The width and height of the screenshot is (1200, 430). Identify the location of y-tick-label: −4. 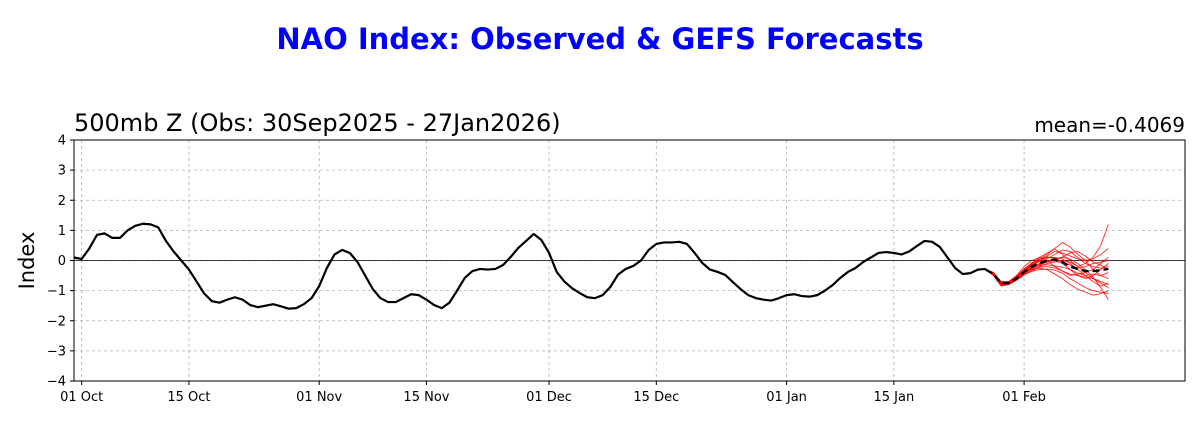
(56, 382).